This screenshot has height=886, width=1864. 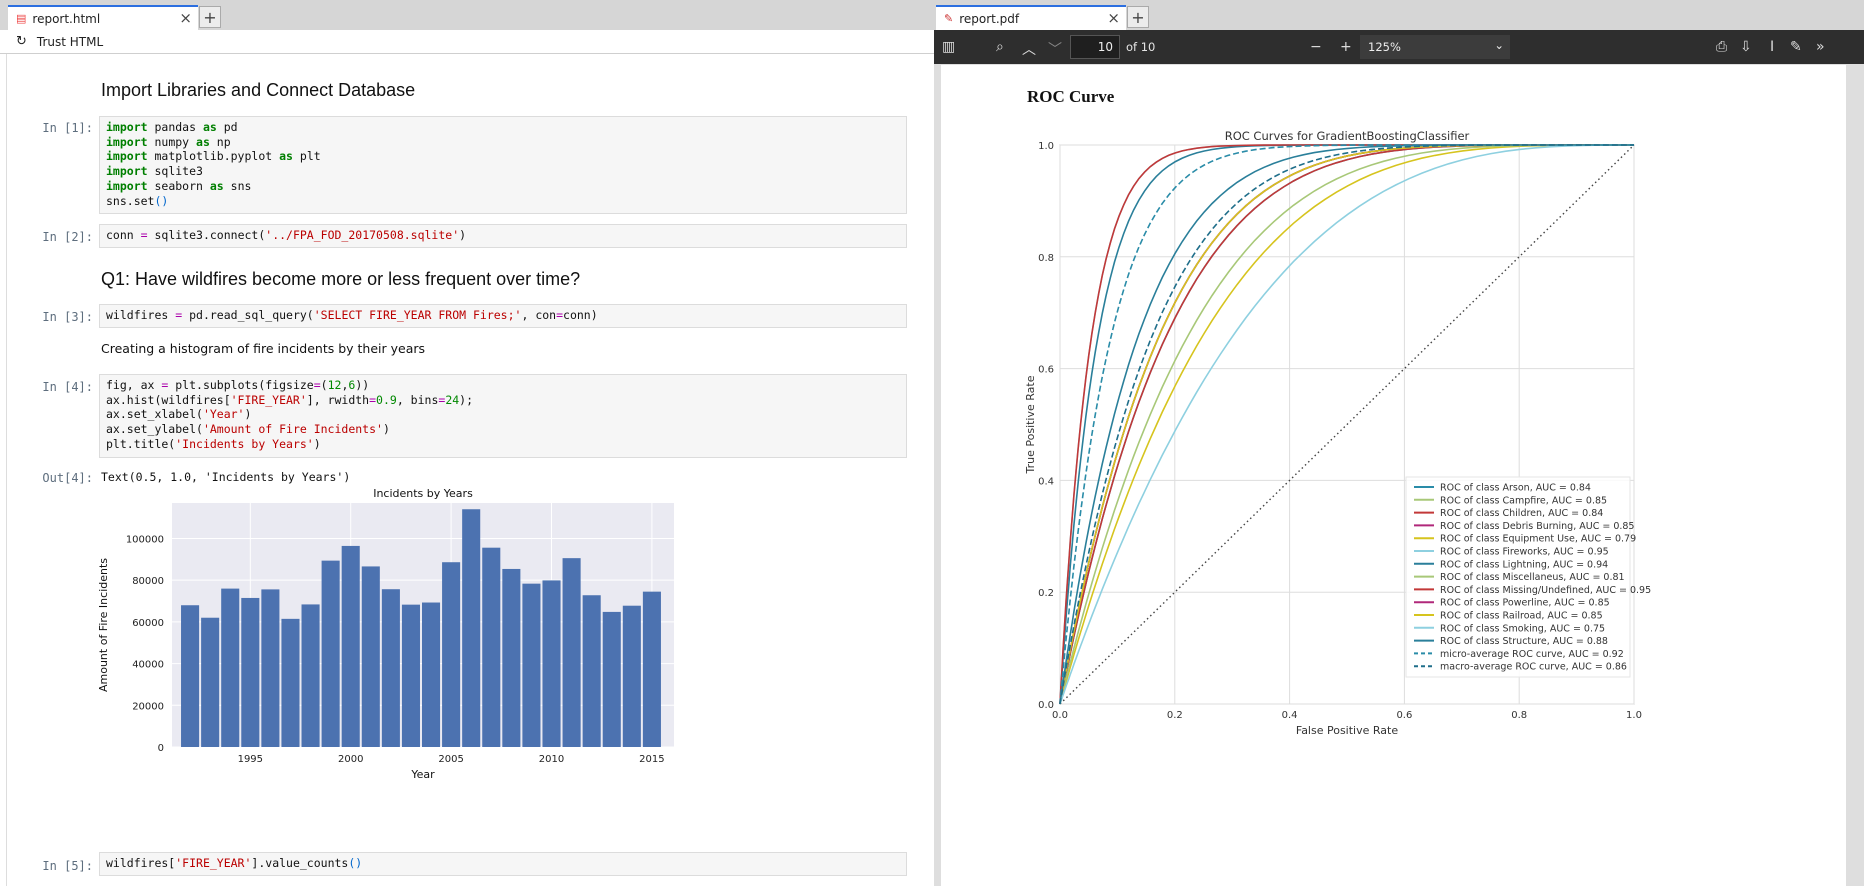 What do you see at coordinates (1532, 654) in the screenshot?
I see `legend-entry: micro-average ROC curve, AUC = 0.92` at bounding box center [1532, 654].